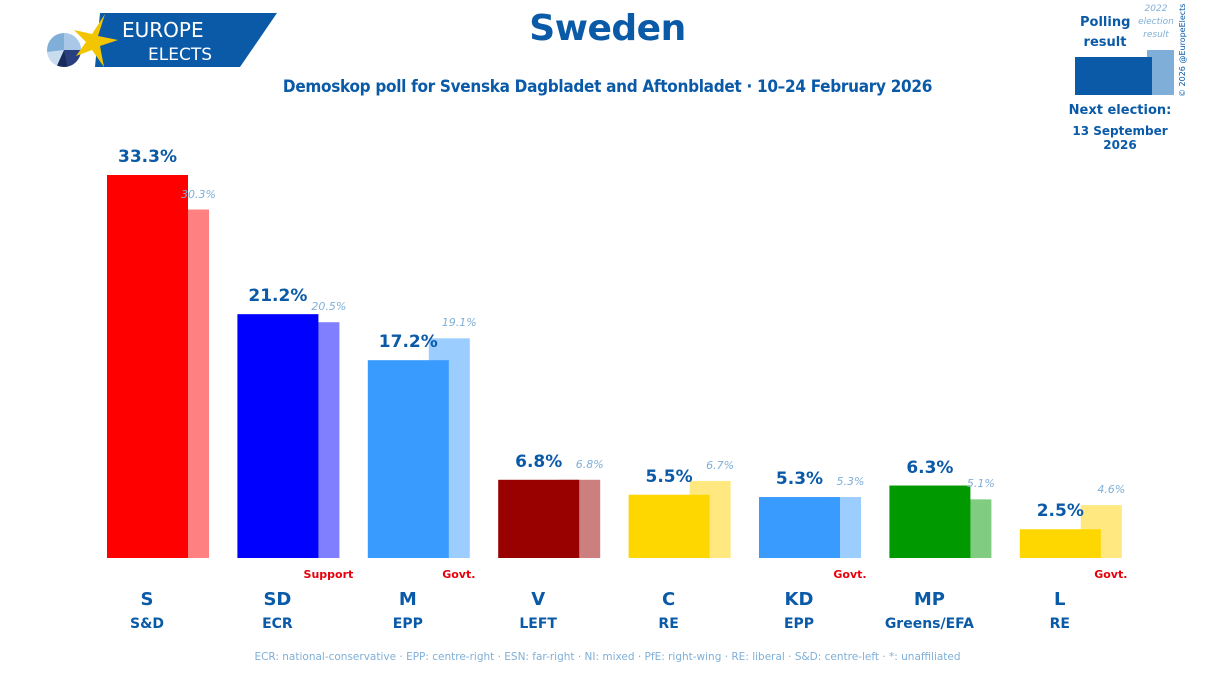  What do you see at coordinates (1105, 32) in the screenshot?
I see `legend-polling-label: Polling result` at bounding box center [1105, 32].